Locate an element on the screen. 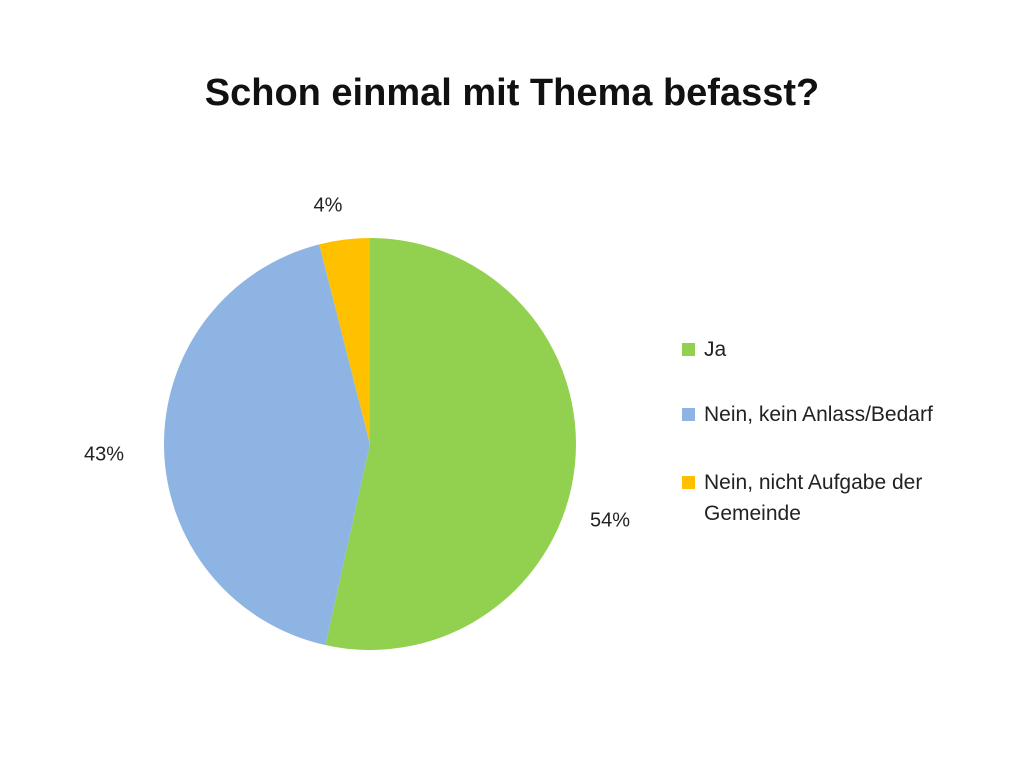  data-label-1: 43% is located at coordinates (104, 454).